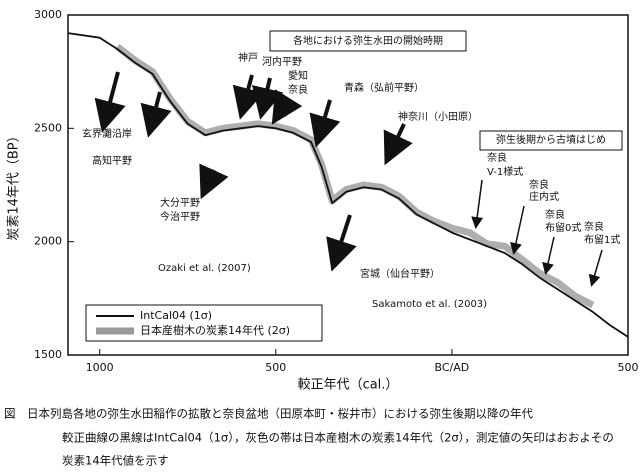 Image resolution: width=640 pixels, height=475 pixels. Describe the element at coordinates (282, 61) in the screenshot. I see `annotation: 河内平野` at that location.